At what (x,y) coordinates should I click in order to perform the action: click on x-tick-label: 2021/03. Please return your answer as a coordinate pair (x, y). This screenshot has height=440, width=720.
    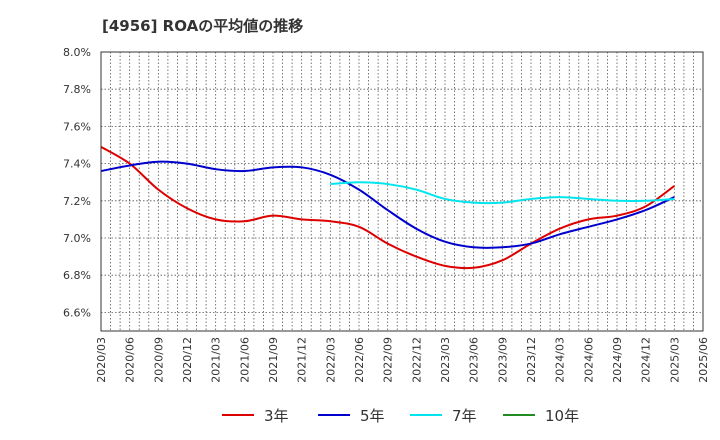
    Looking at the image, I should click on (216, 360).